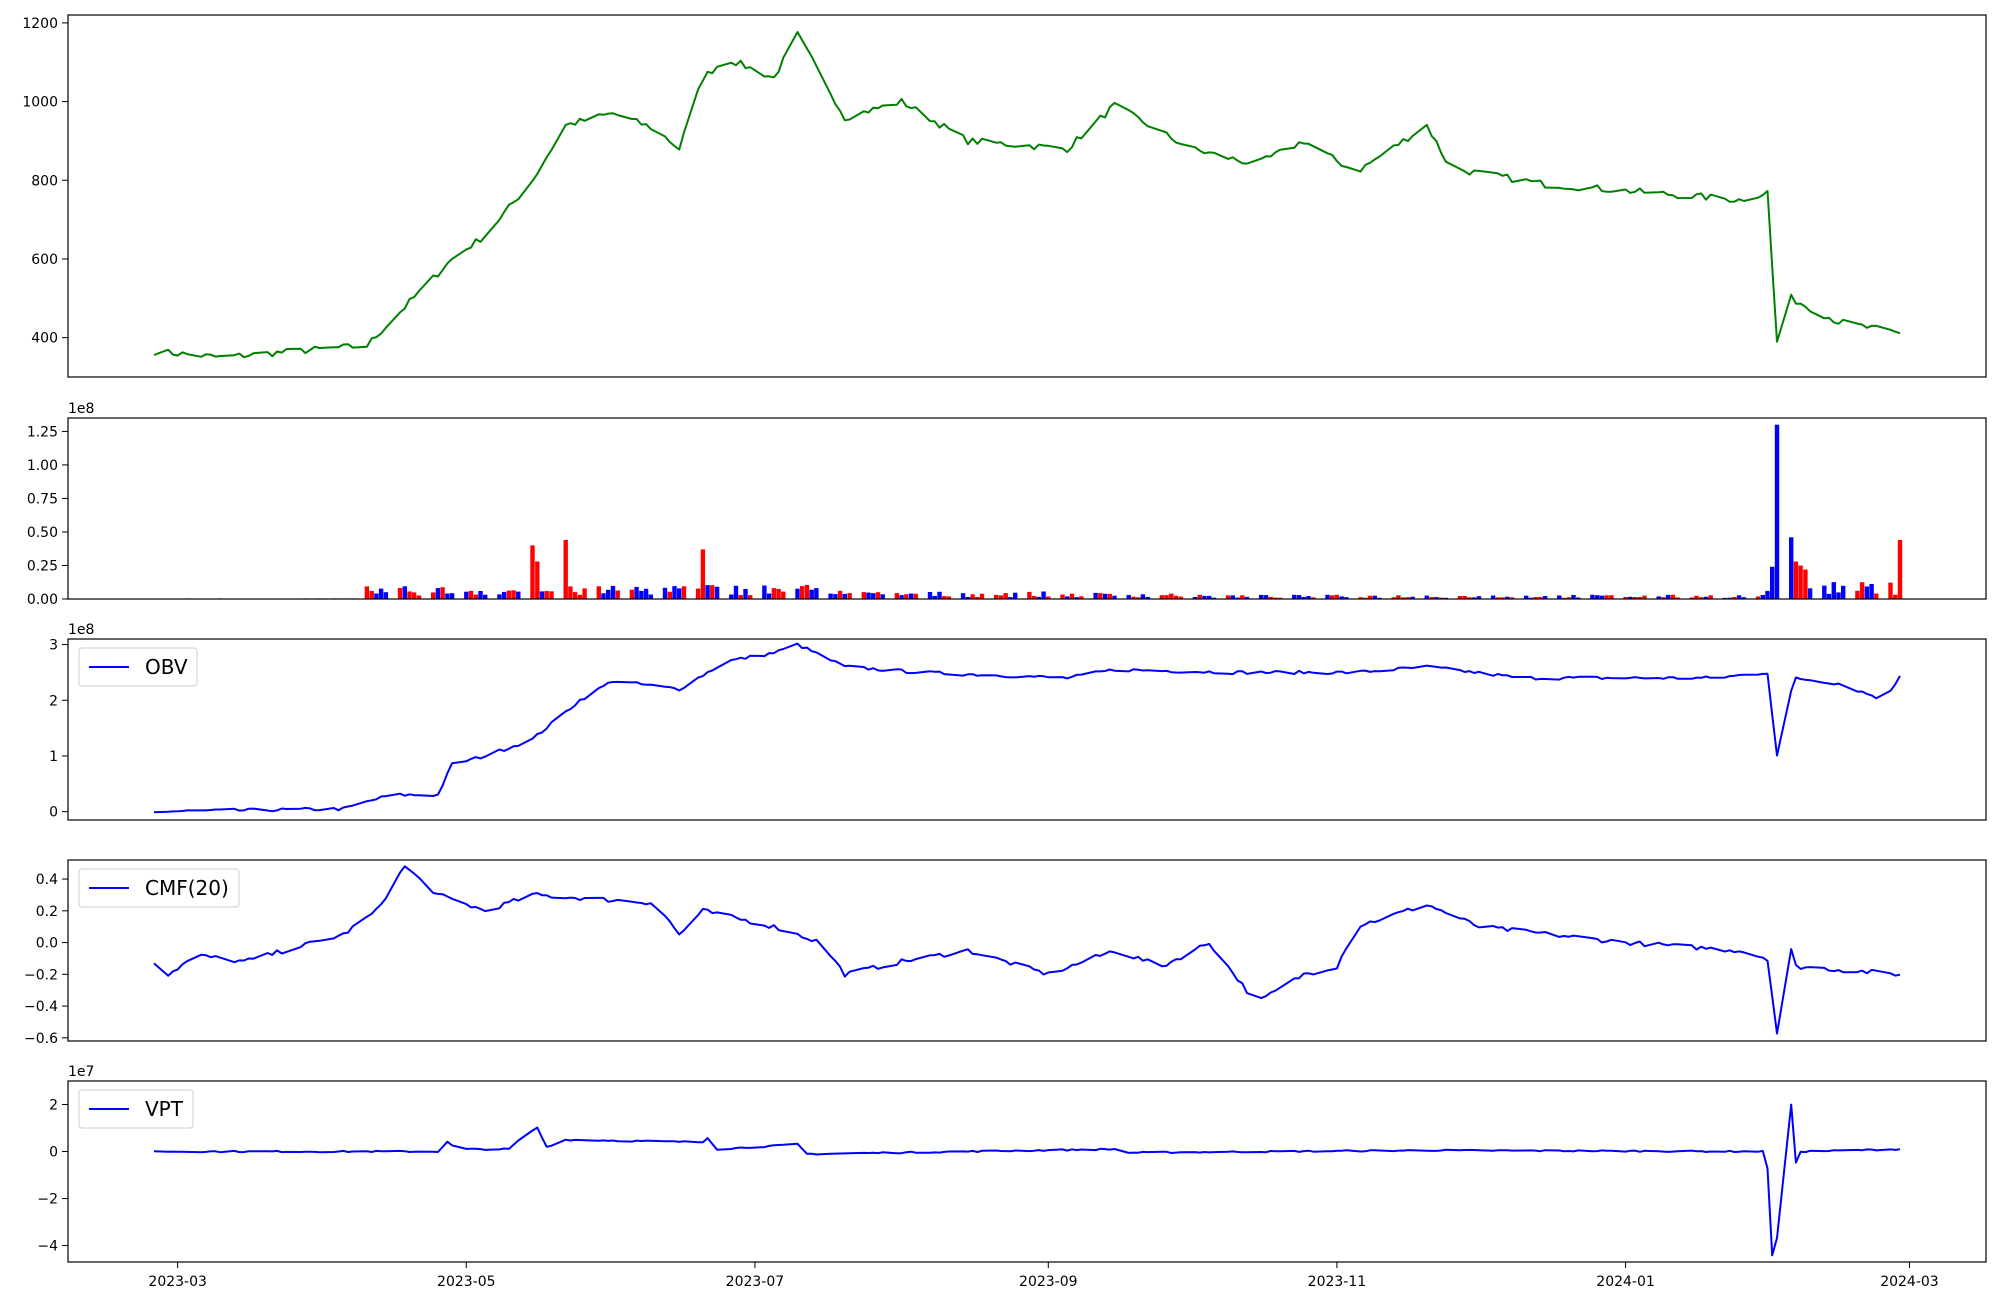 The width and height of the screenshot is (2000, 1300). I want to click on cmf-legend-box, so click(159, 888).